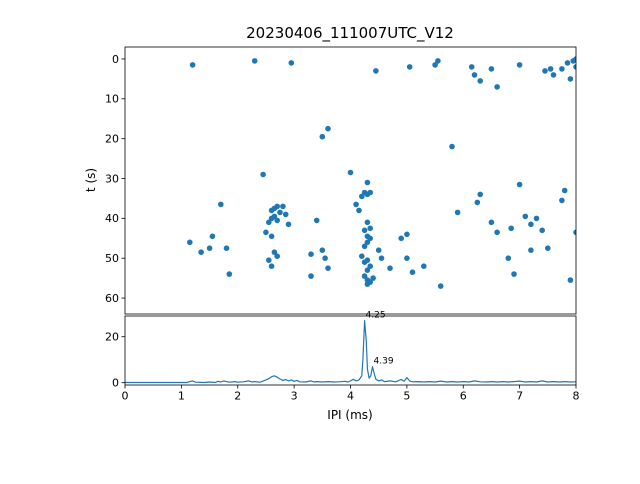 Image resolution: width=640 pixels, height=484 pixels. I want to click on y-tick-label: 60, so click(112, 298).